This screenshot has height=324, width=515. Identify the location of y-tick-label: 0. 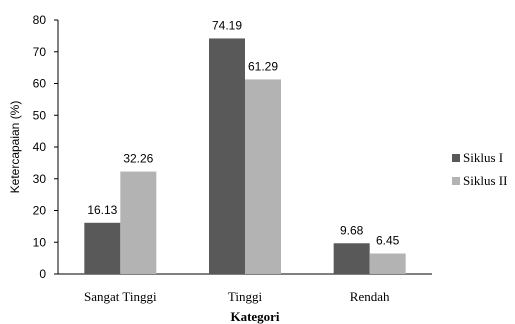
(42, 274).